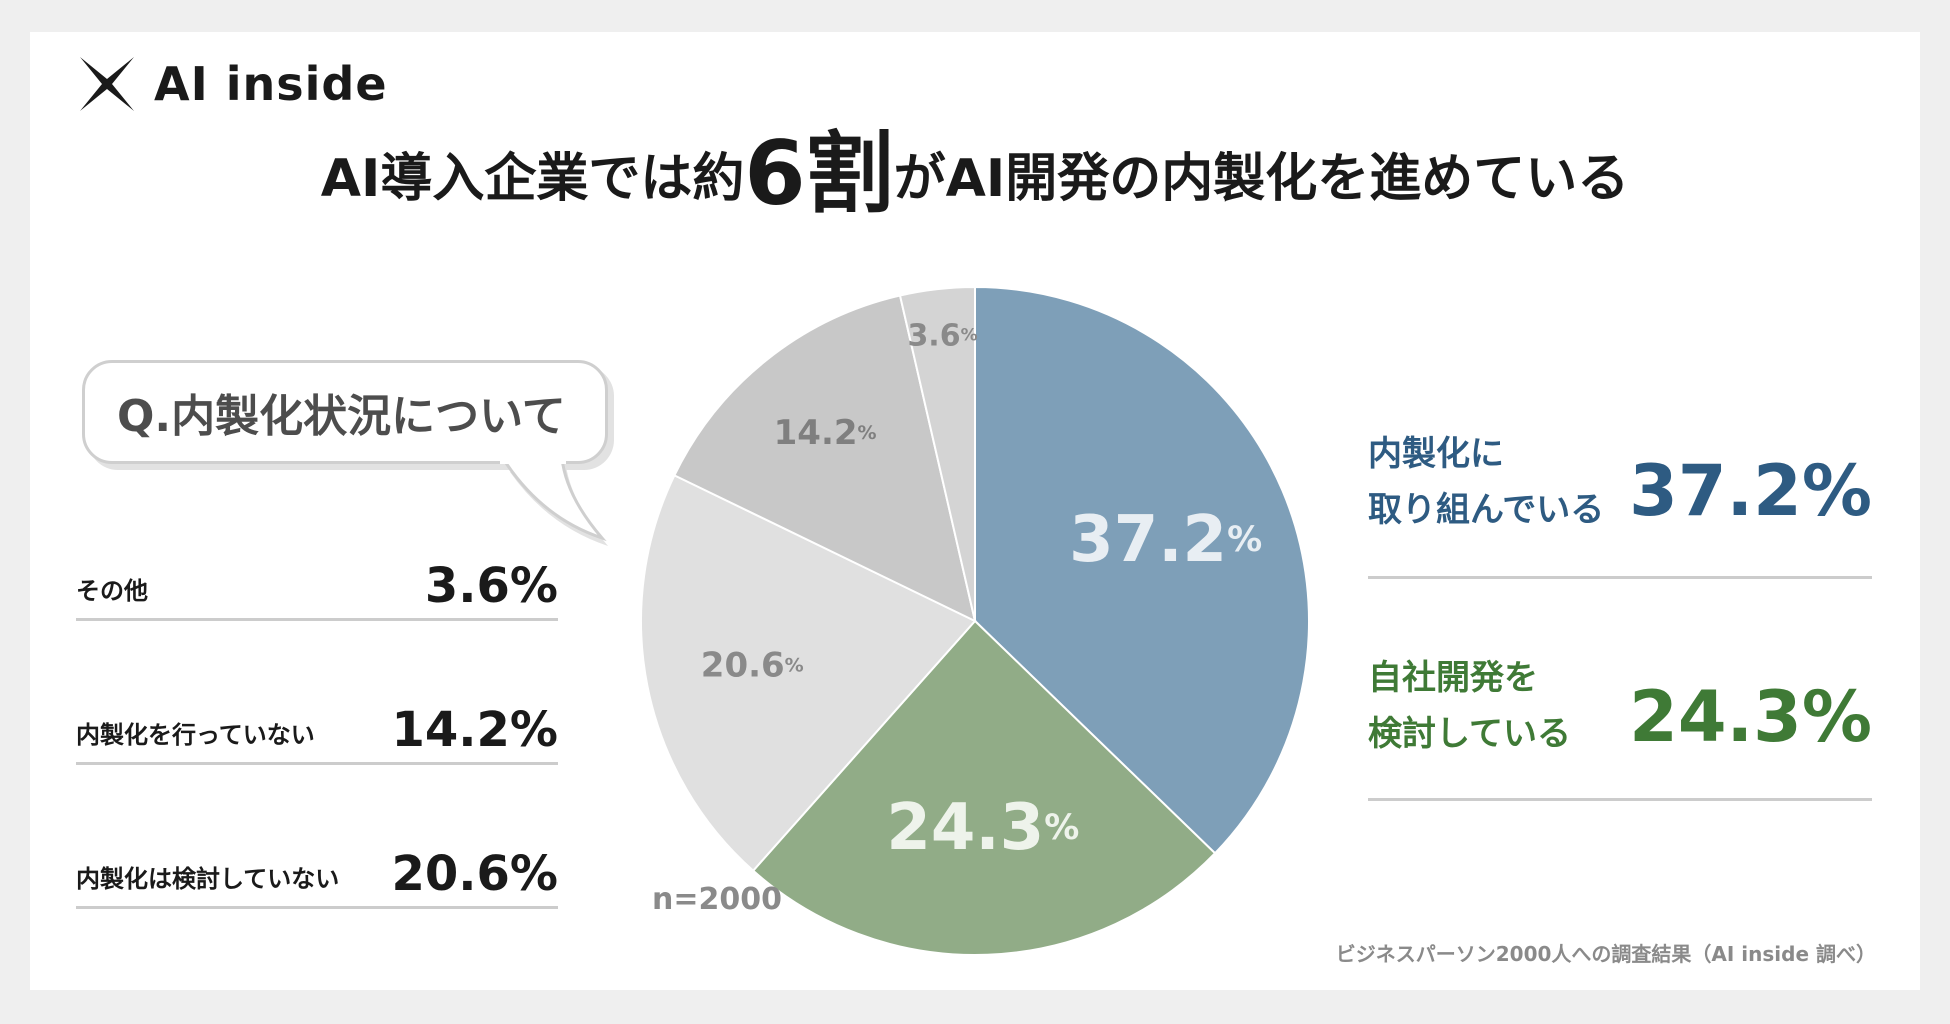 The height and width of the screenshot is (1024, 1950). Describe the element at coordinates (825, 433) in the screenshot. I see `slice-label: 14.2%` at that location.